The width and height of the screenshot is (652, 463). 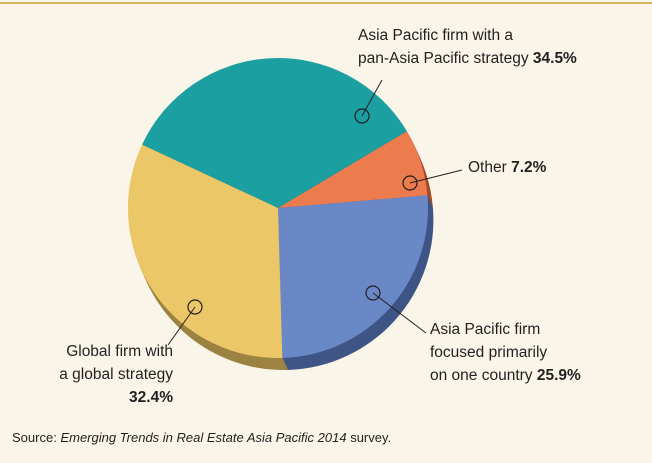 I want to click on slice-label: focused primarily, so click(x=488, y=352).